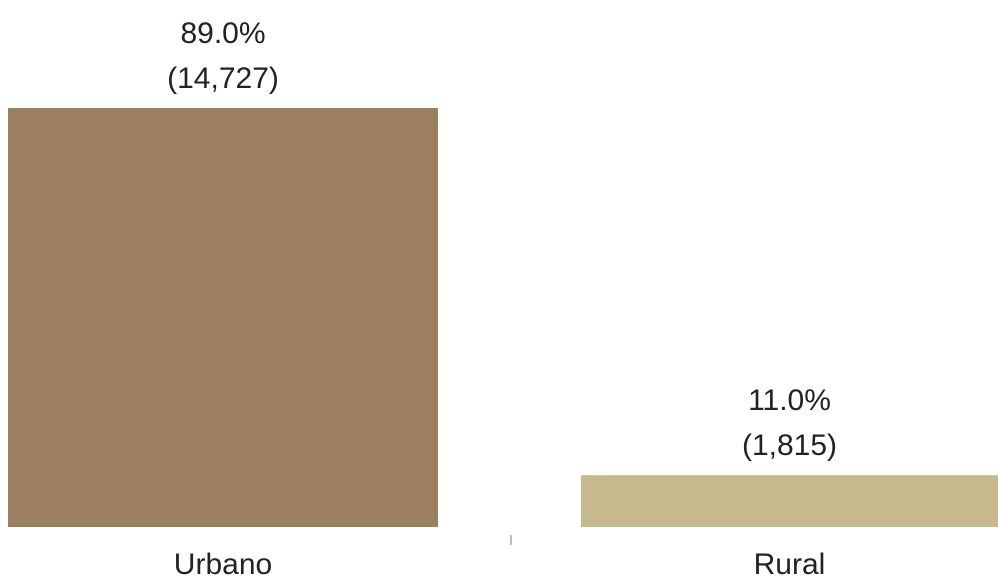  I want to click on count-label: (1,815), so click(789, 445).